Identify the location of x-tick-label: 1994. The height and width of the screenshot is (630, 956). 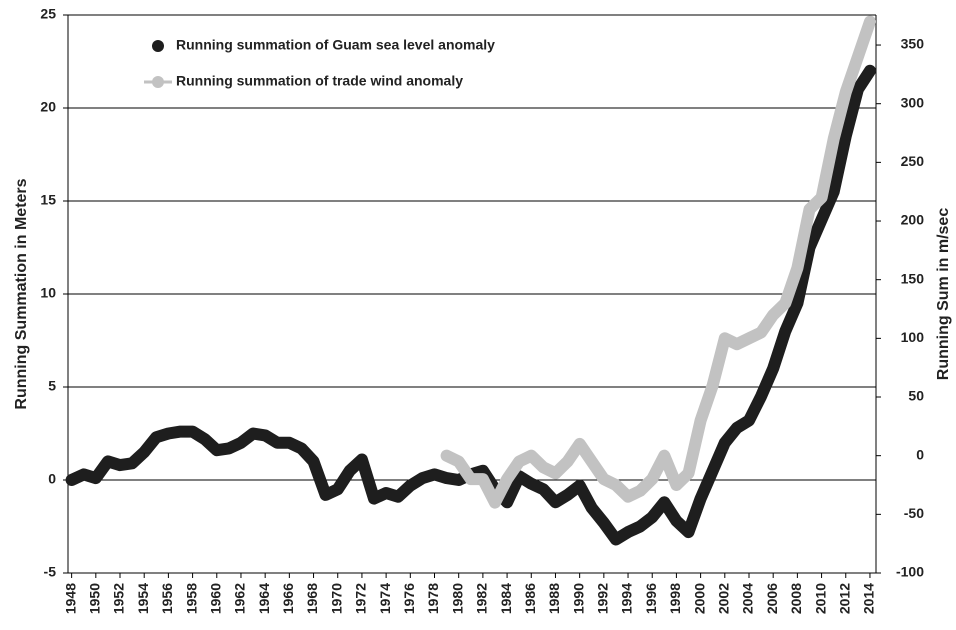
(627, 598).